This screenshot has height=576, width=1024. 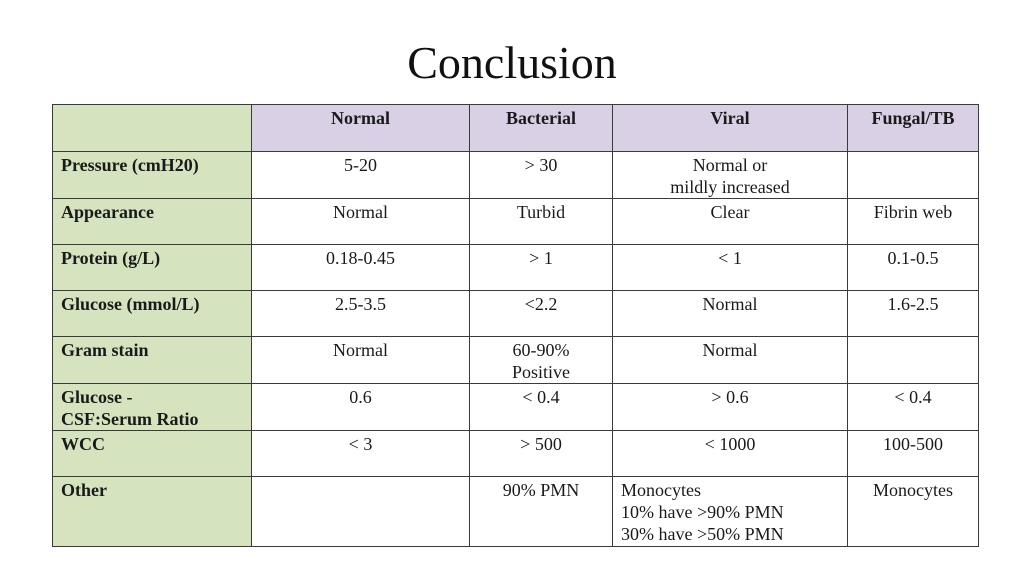 What do you see at coordinates (913, 511) in the screenshot?
I see `cell-other-fungal: Monocytes` at bounding box center [913, 511].